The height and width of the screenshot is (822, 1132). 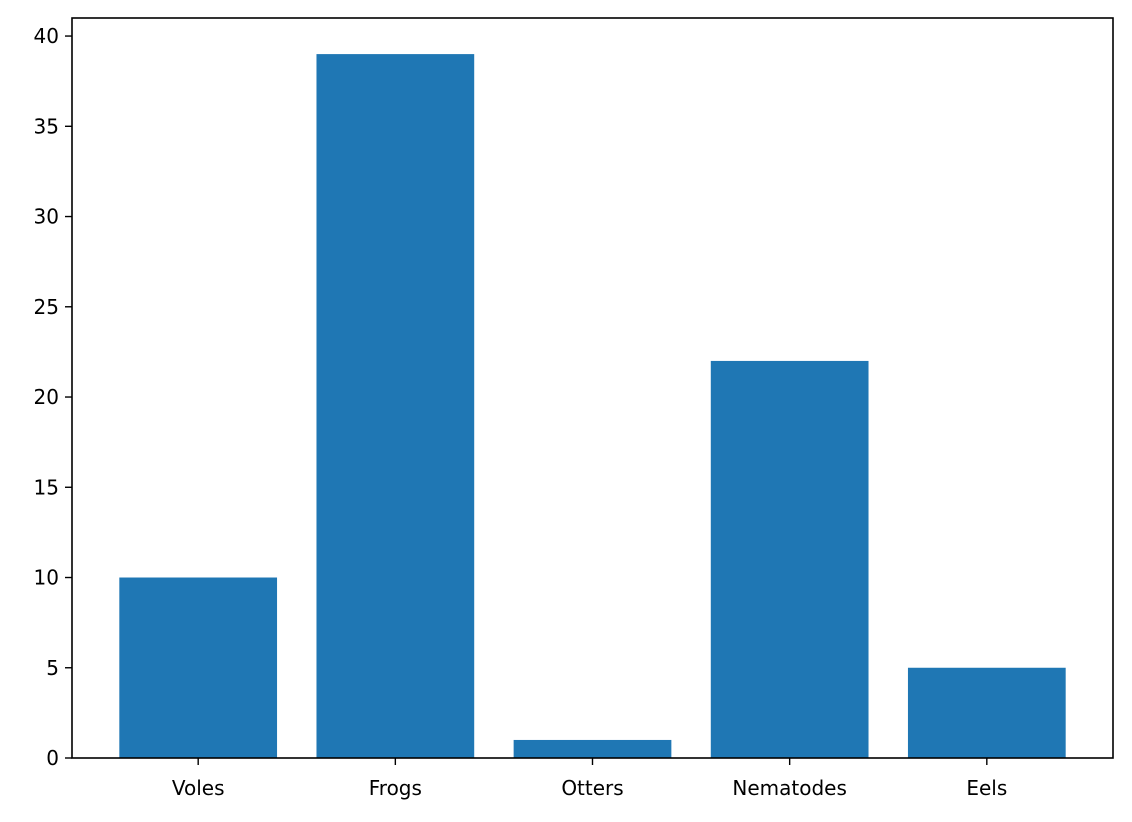 What do you see at coordinates (592, 748) in the screenshot?
I see `bar-otters` at bounding box center [592, 748].